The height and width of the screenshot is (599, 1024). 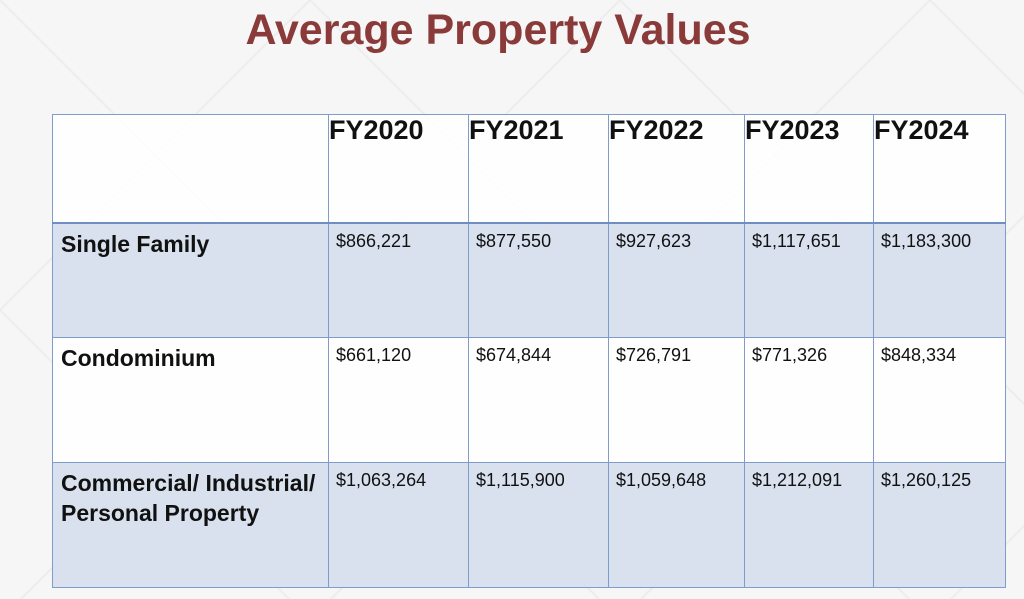 What do you see at coordinates (939, 169) in the screenshot?
I see `column-header-fy2024: FY2024` at bounding box center [939, 169].